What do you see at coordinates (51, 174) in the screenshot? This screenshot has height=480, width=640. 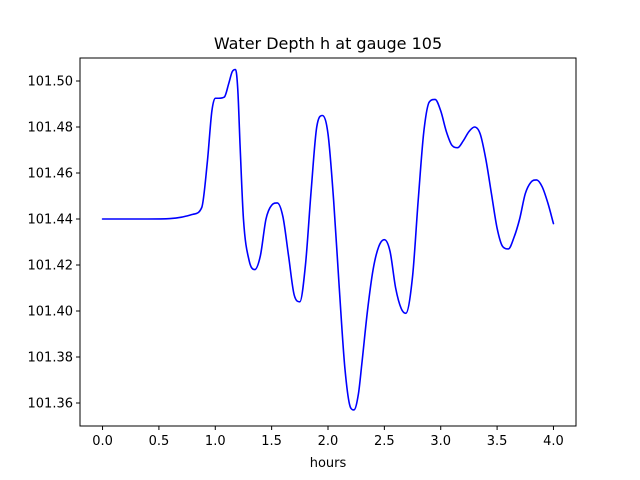 I see `y-tick-label: 101.46` at bounding box center [51, 174].